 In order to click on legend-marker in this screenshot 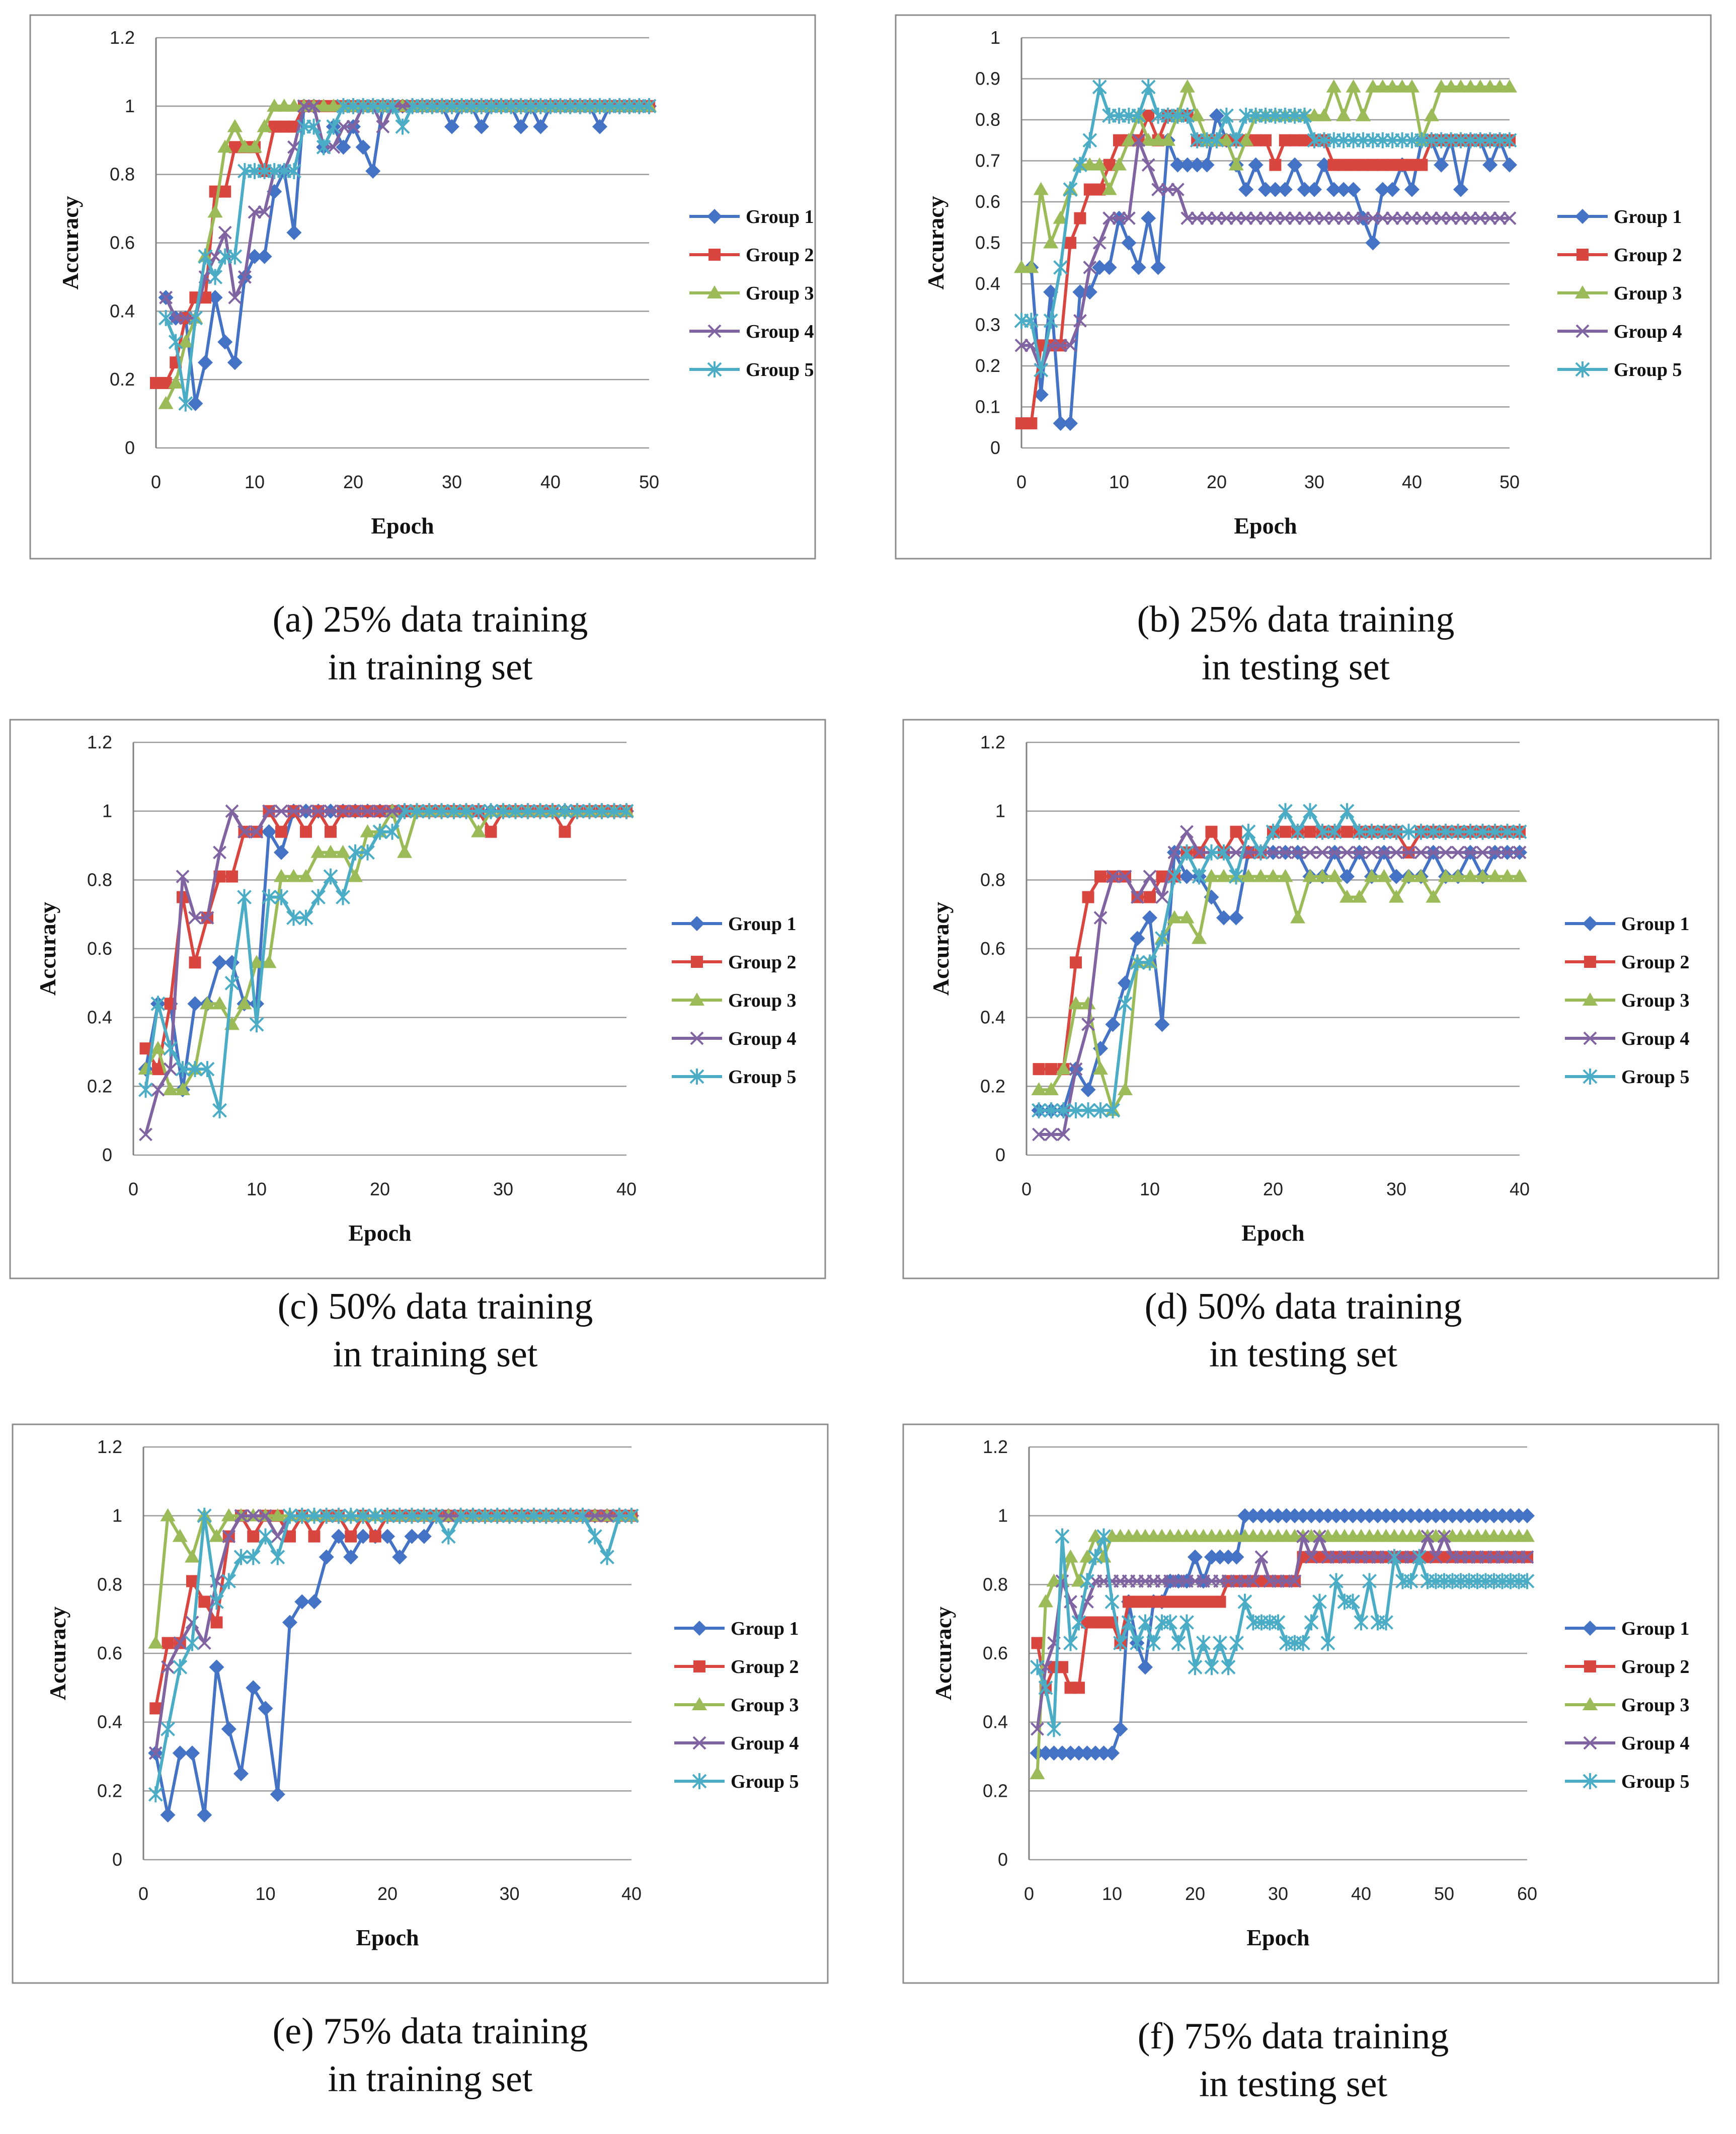, I will do `click(697, 1038)`.